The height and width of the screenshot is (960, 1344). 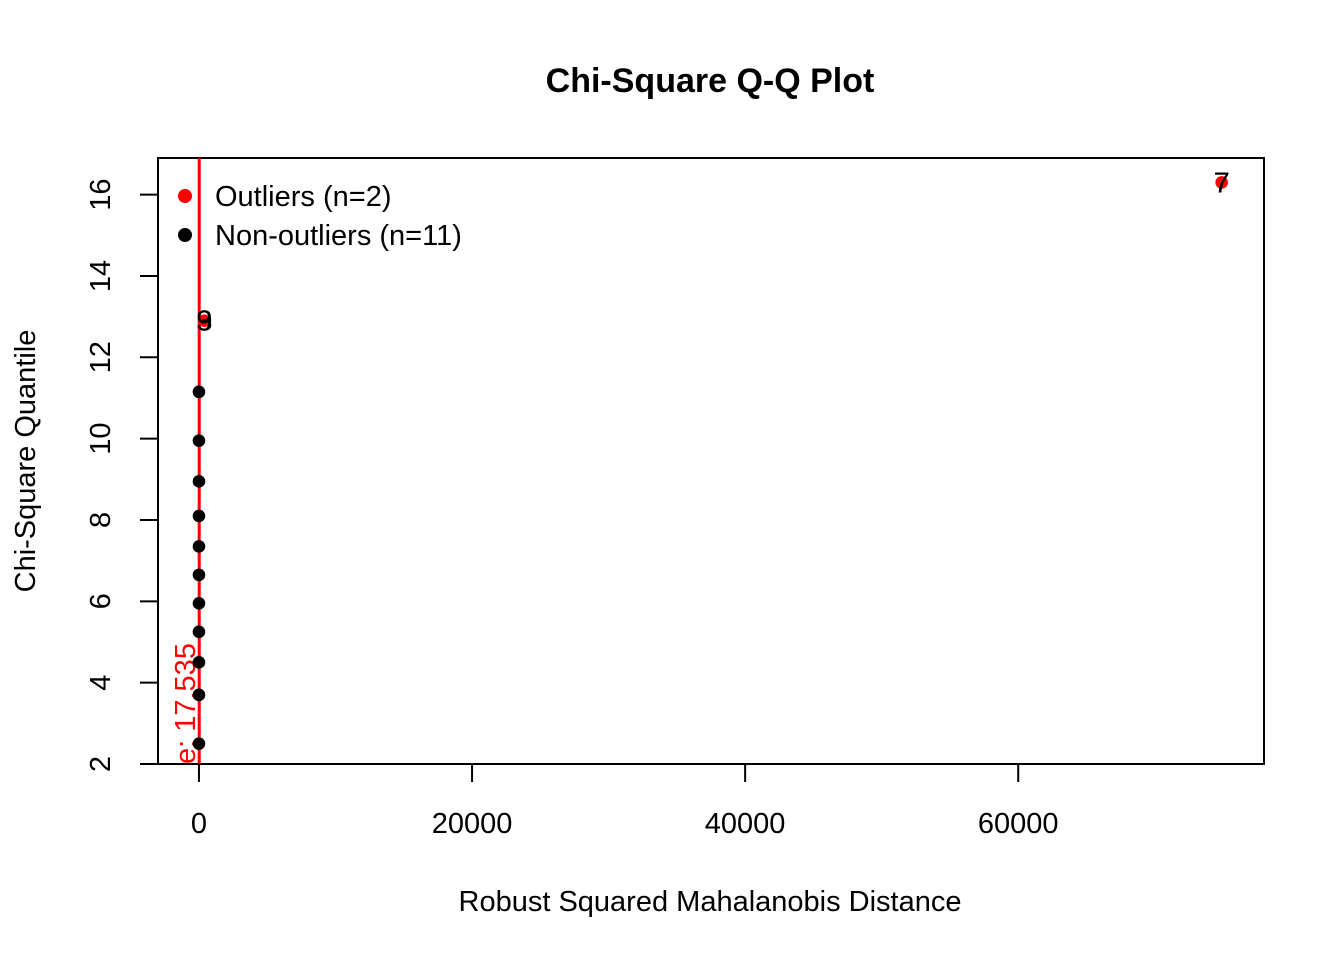 What do you see at coordinates (745, 824) in the screenshot?
I see `x-tick-label: 40000` at bounding box center [745, 824].